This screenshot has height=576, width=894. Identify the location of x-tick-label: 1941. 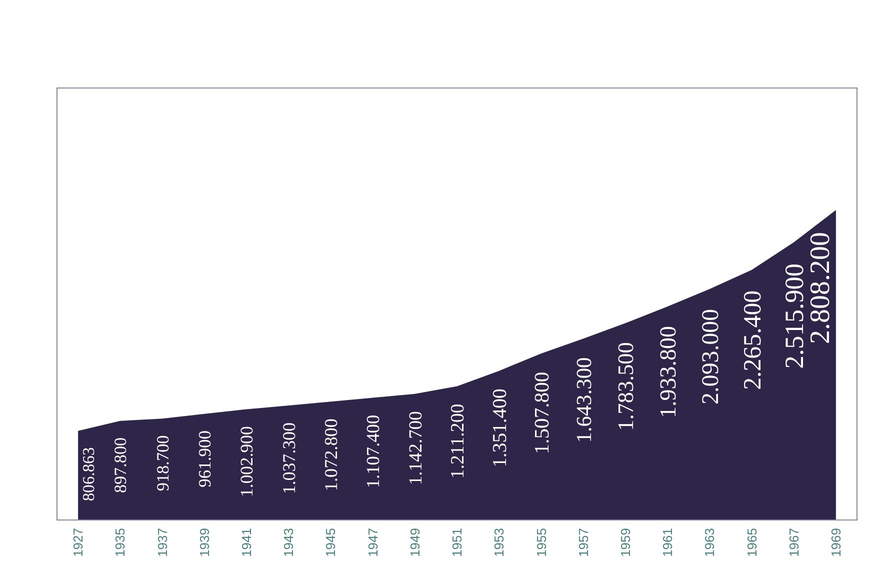
(246, 542).